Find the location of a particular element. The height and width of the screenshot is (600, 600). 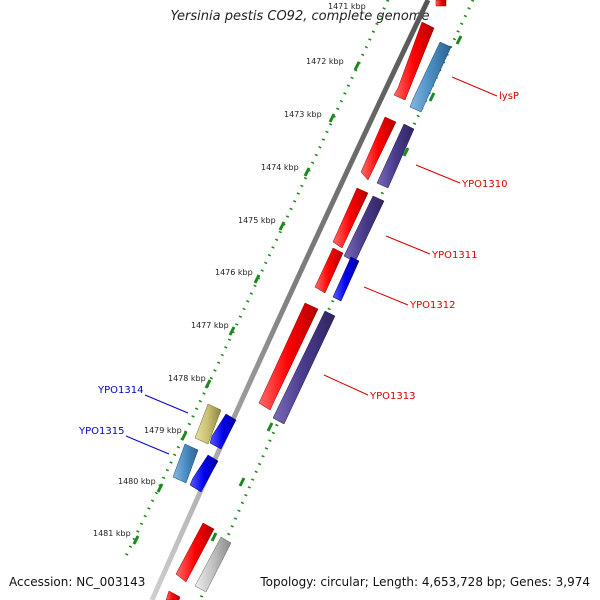

kbp-label: 1475 kbp is located at coordinates (257, 220).